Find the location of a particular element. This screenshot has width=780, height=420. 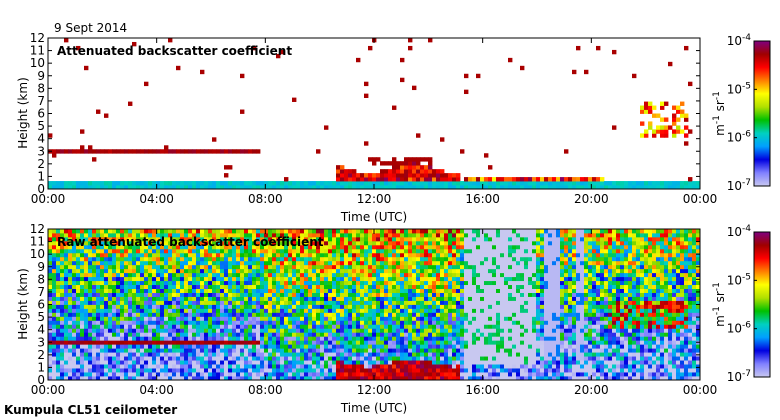

y-tick-label: 3 is located at coordinates (41, 151).